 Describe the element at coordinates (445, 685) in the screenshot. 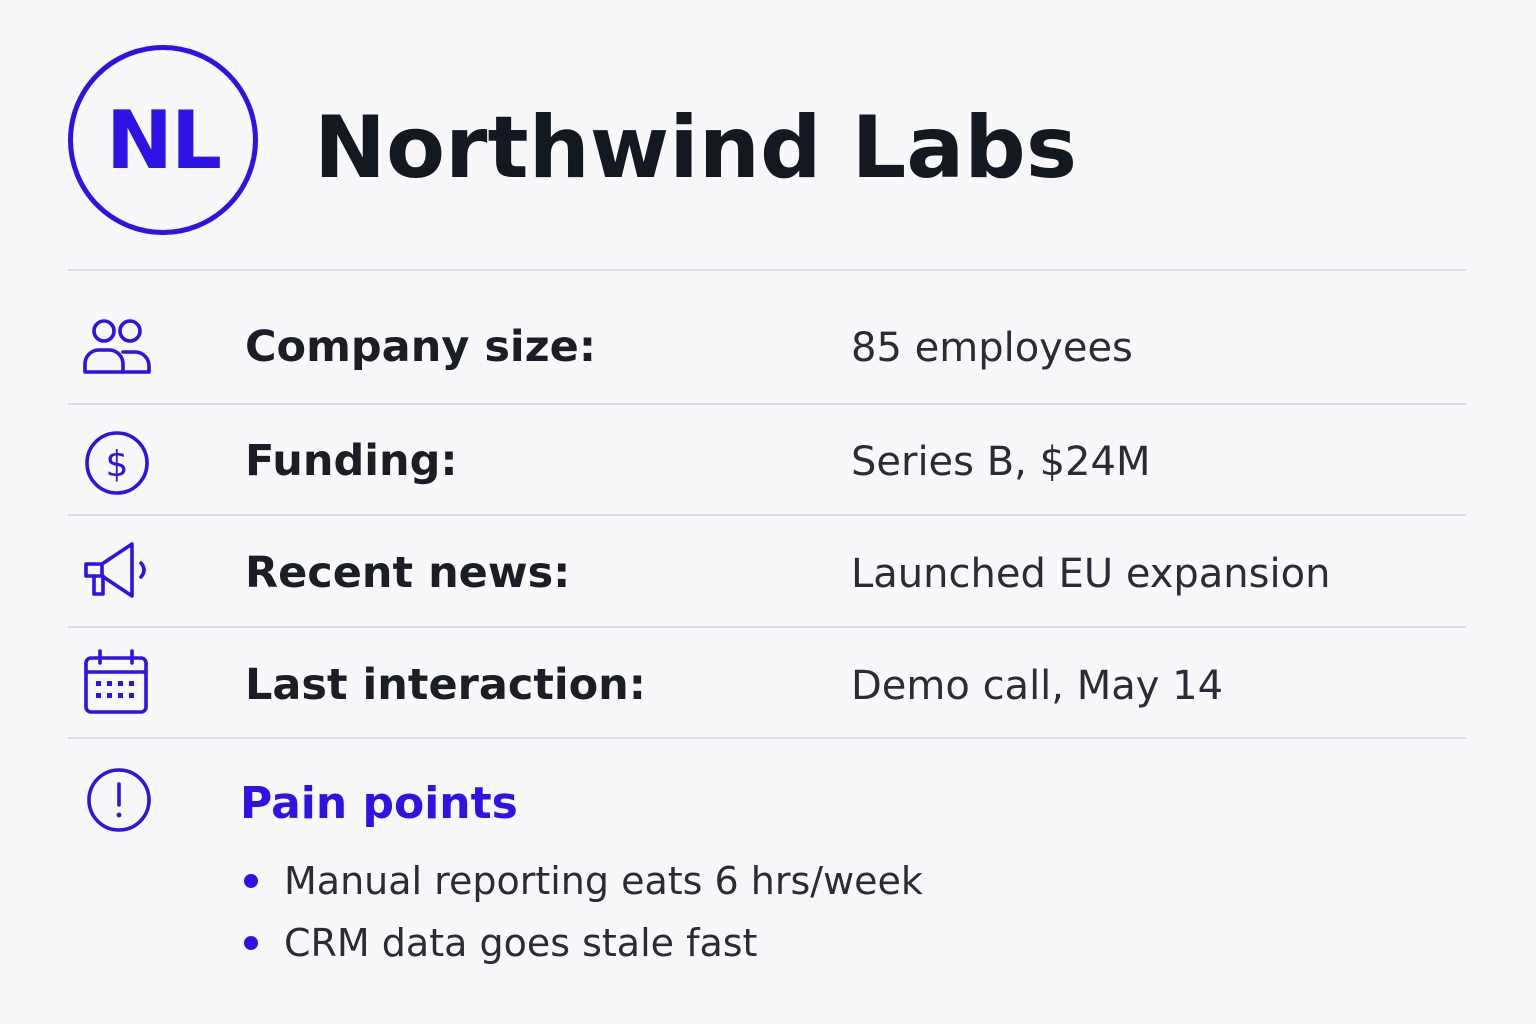

I see `last-interaction-label: Last interaction:` at that location.